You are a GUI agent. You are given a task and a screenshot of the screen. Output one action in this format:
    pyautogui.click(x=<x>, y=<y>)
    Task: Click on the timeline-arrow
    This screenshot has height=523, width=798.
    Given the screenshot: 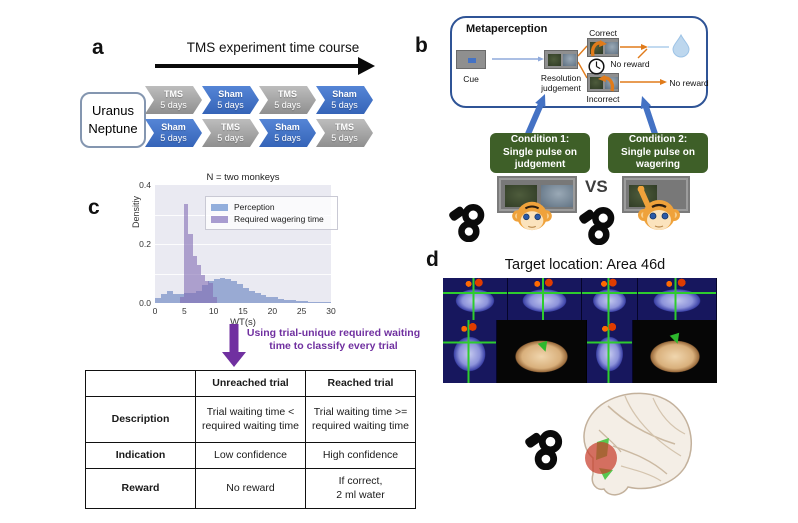 What is the action you would take?
    pyautogui.click(x=258, y=66)
    